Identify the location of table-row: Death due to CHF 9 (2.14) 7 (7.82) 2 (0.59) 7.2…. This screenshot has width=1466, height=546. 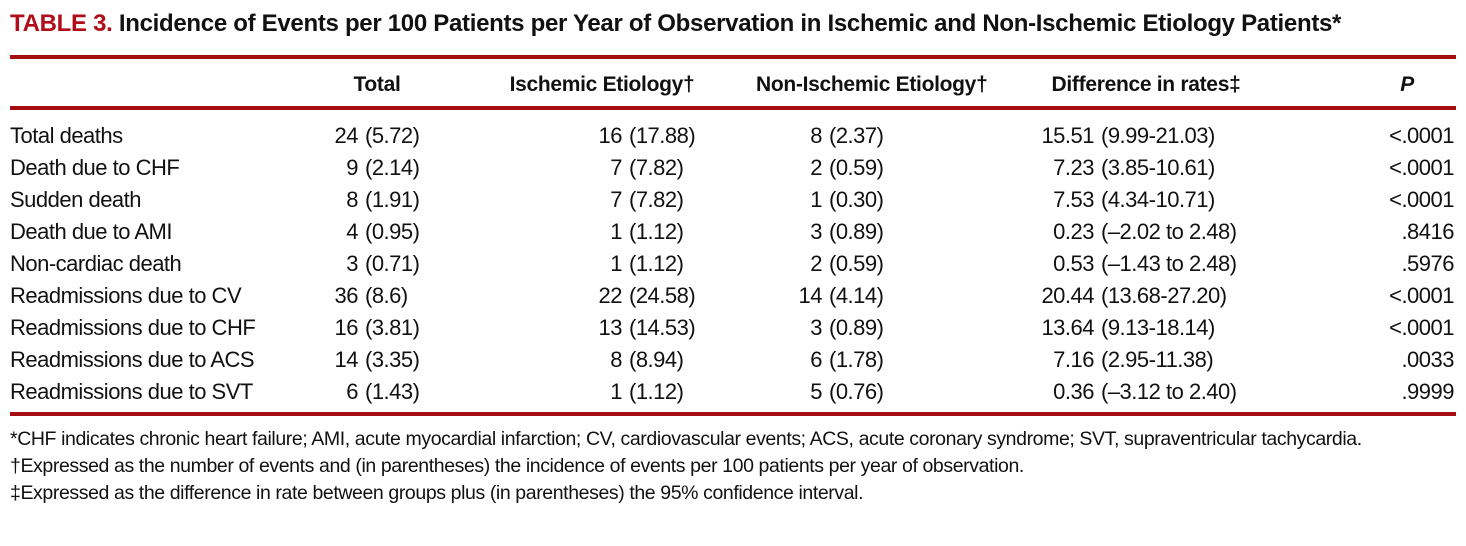
(733, 168).